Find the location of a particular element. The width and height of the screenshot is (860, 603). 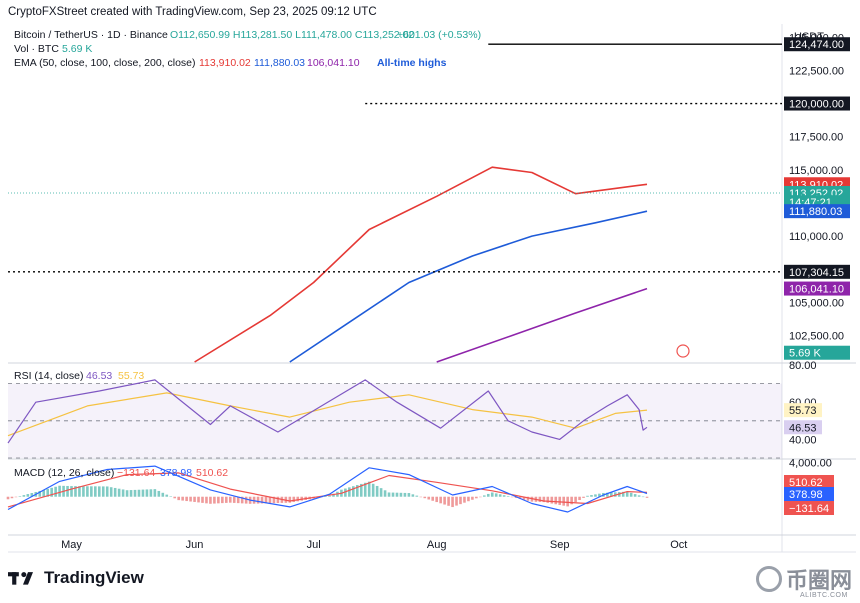

price-tick-label: 110,000.00 is located at coordinates (816, 237).